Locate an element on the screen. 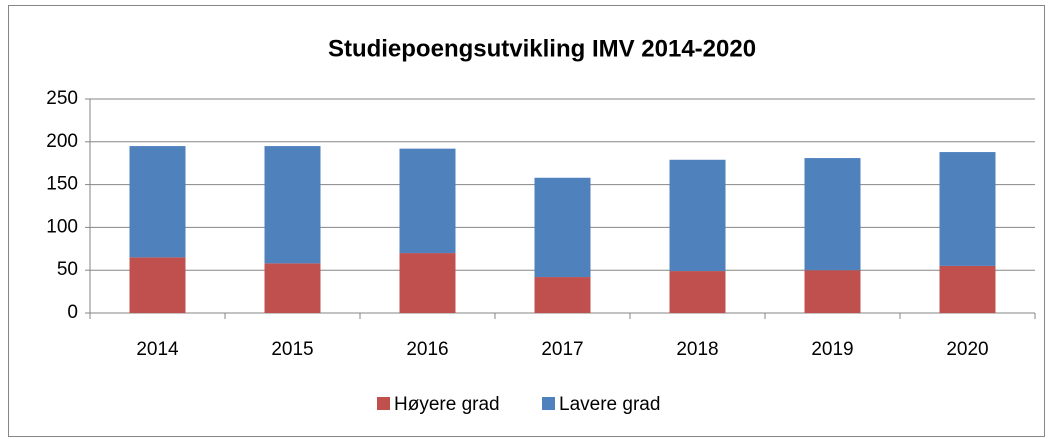 Image resolution: width=1053 pixels, height=439 pixels. x-tick-label: 2015 is located at coordinates (292, 349).